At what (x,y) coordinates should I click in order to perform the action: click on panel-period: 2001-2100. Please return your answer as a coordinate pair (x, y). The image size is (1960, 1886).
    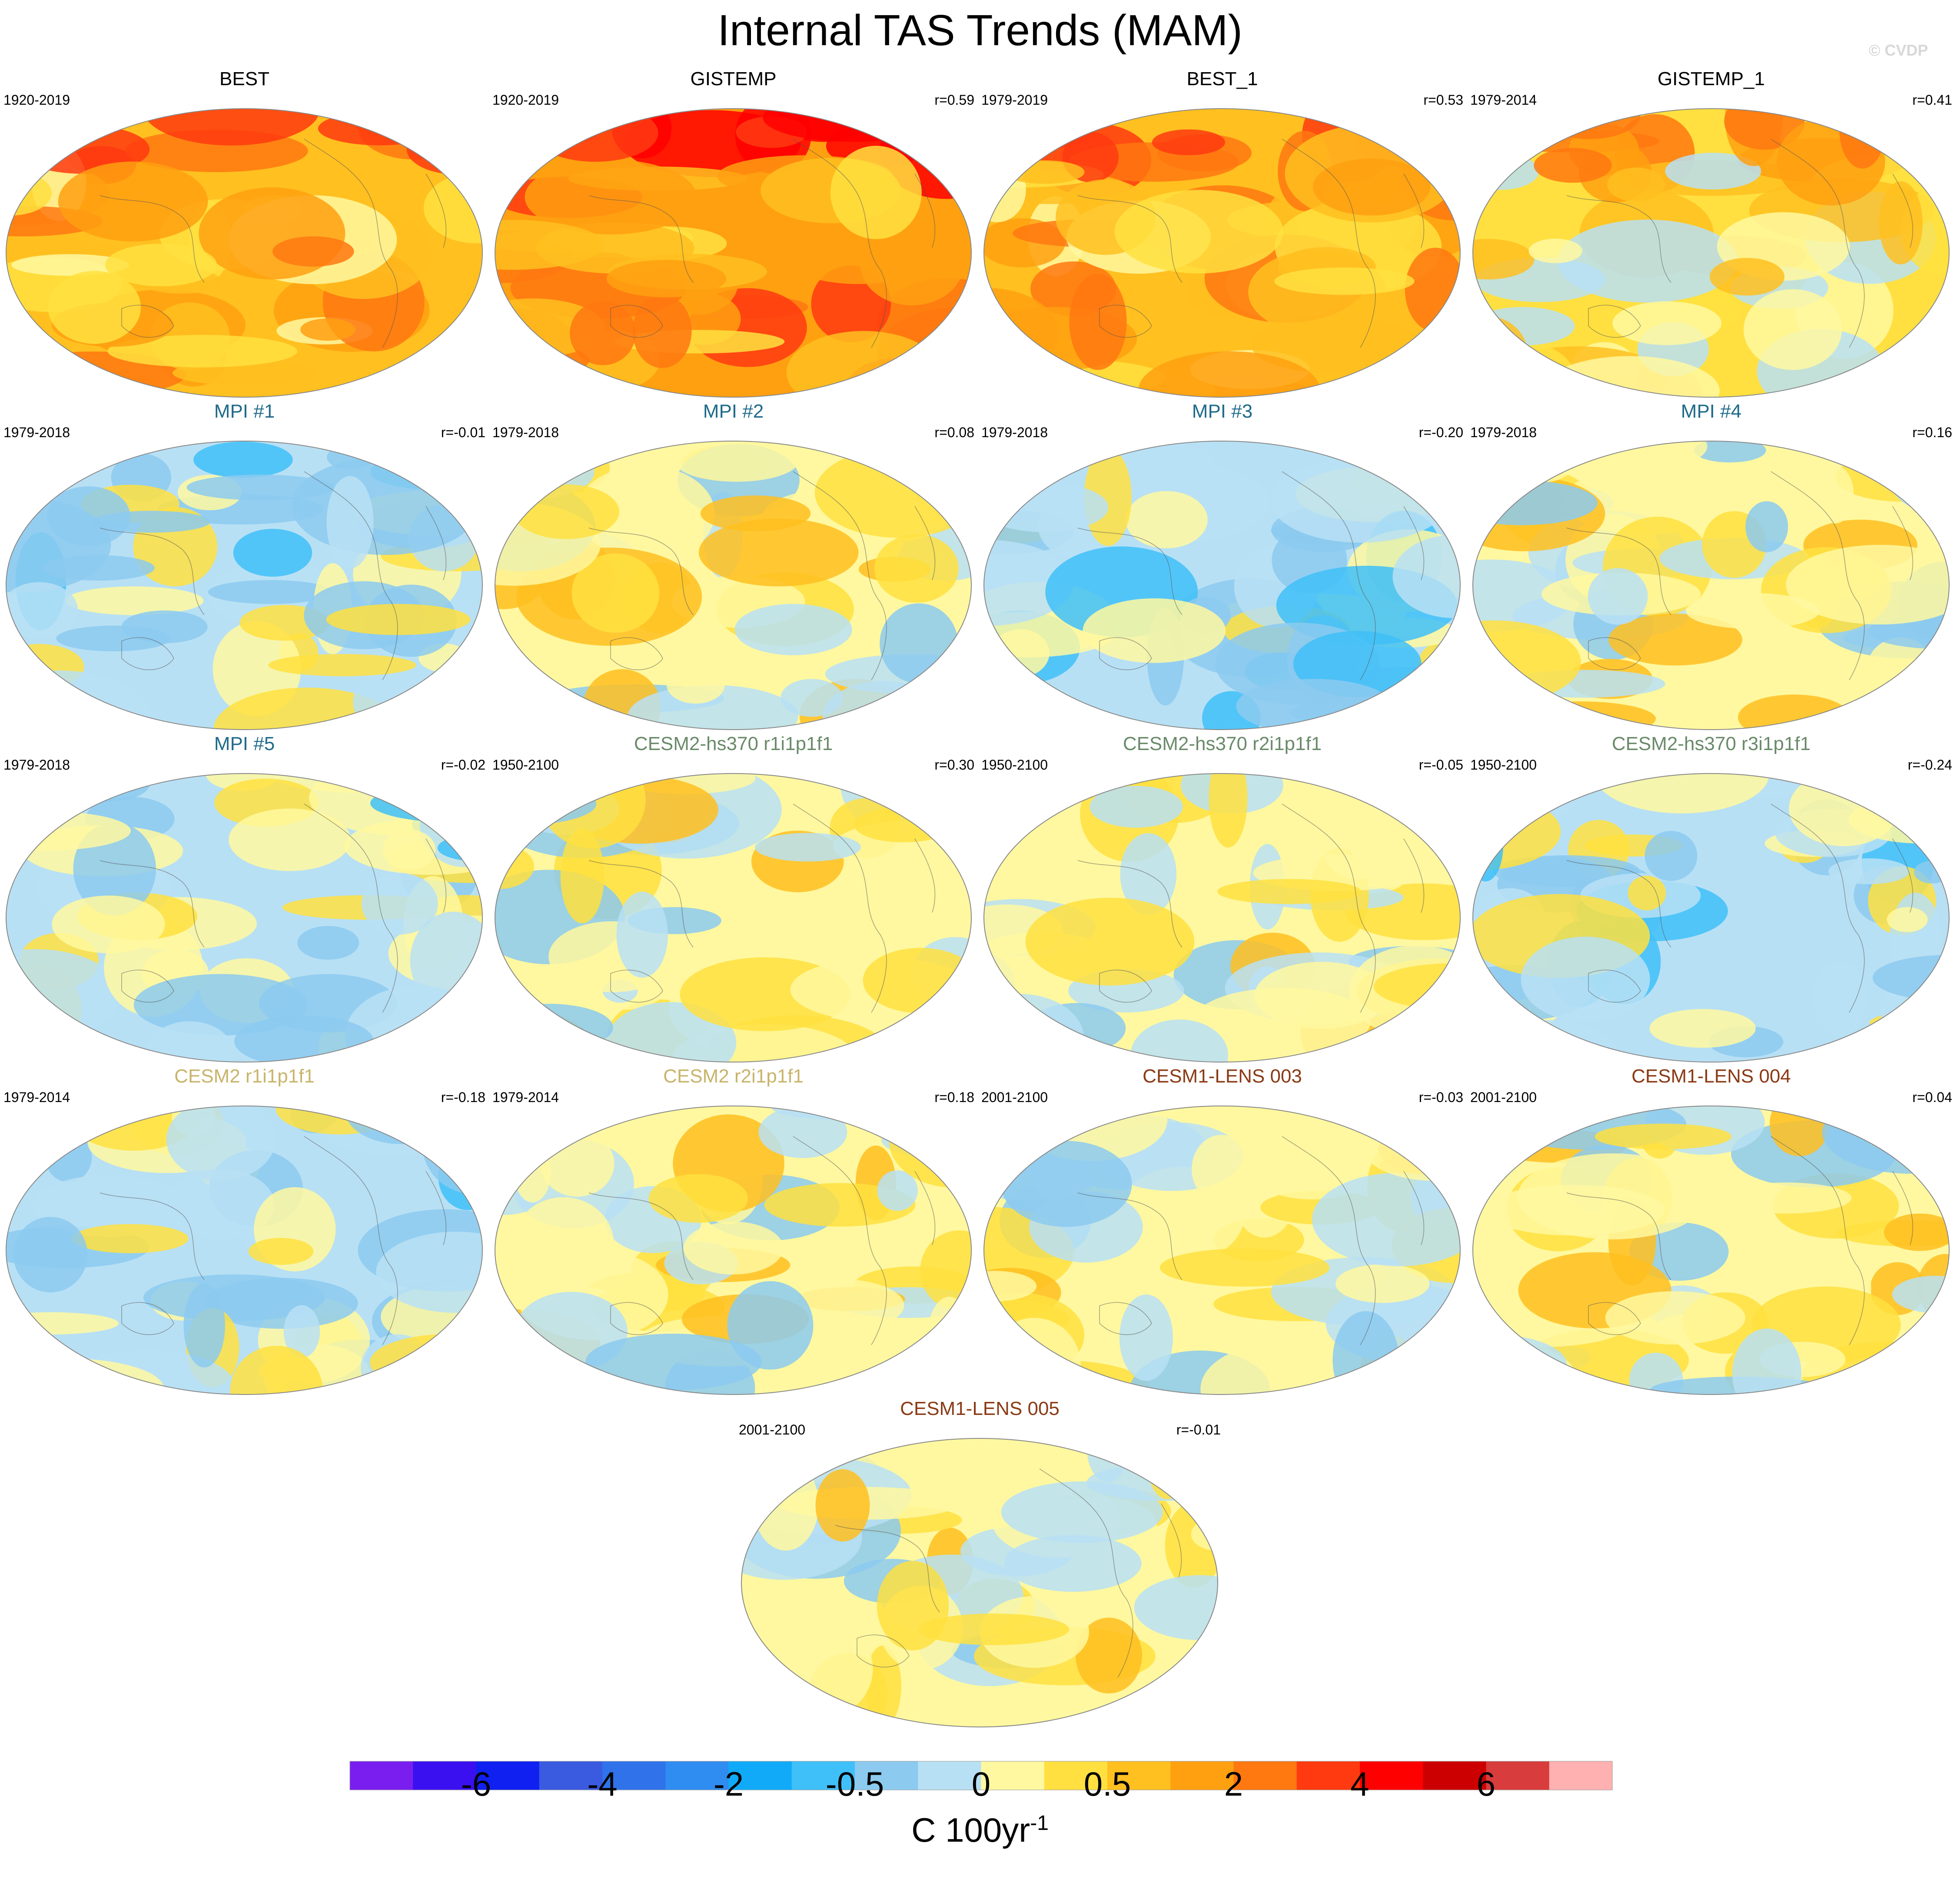
    Looking at the image, I should click on (1503, 1097).